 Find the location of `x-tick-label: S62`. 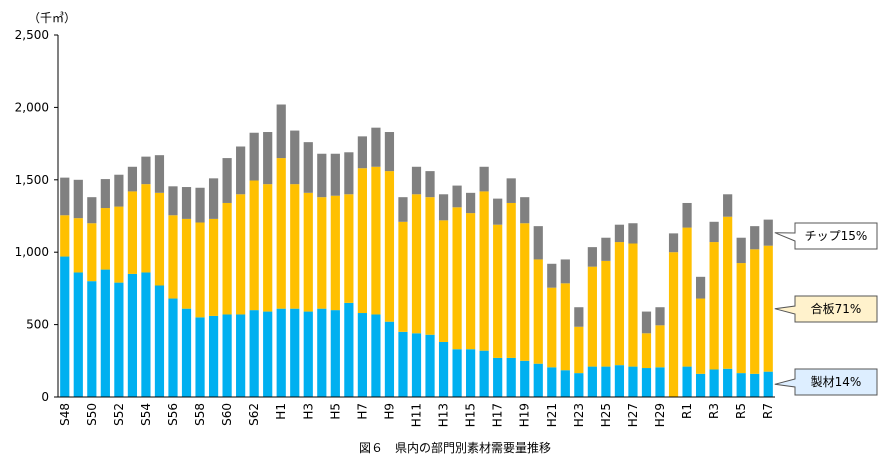

x-tick-label: S62 is located at coordinates (254, 414).